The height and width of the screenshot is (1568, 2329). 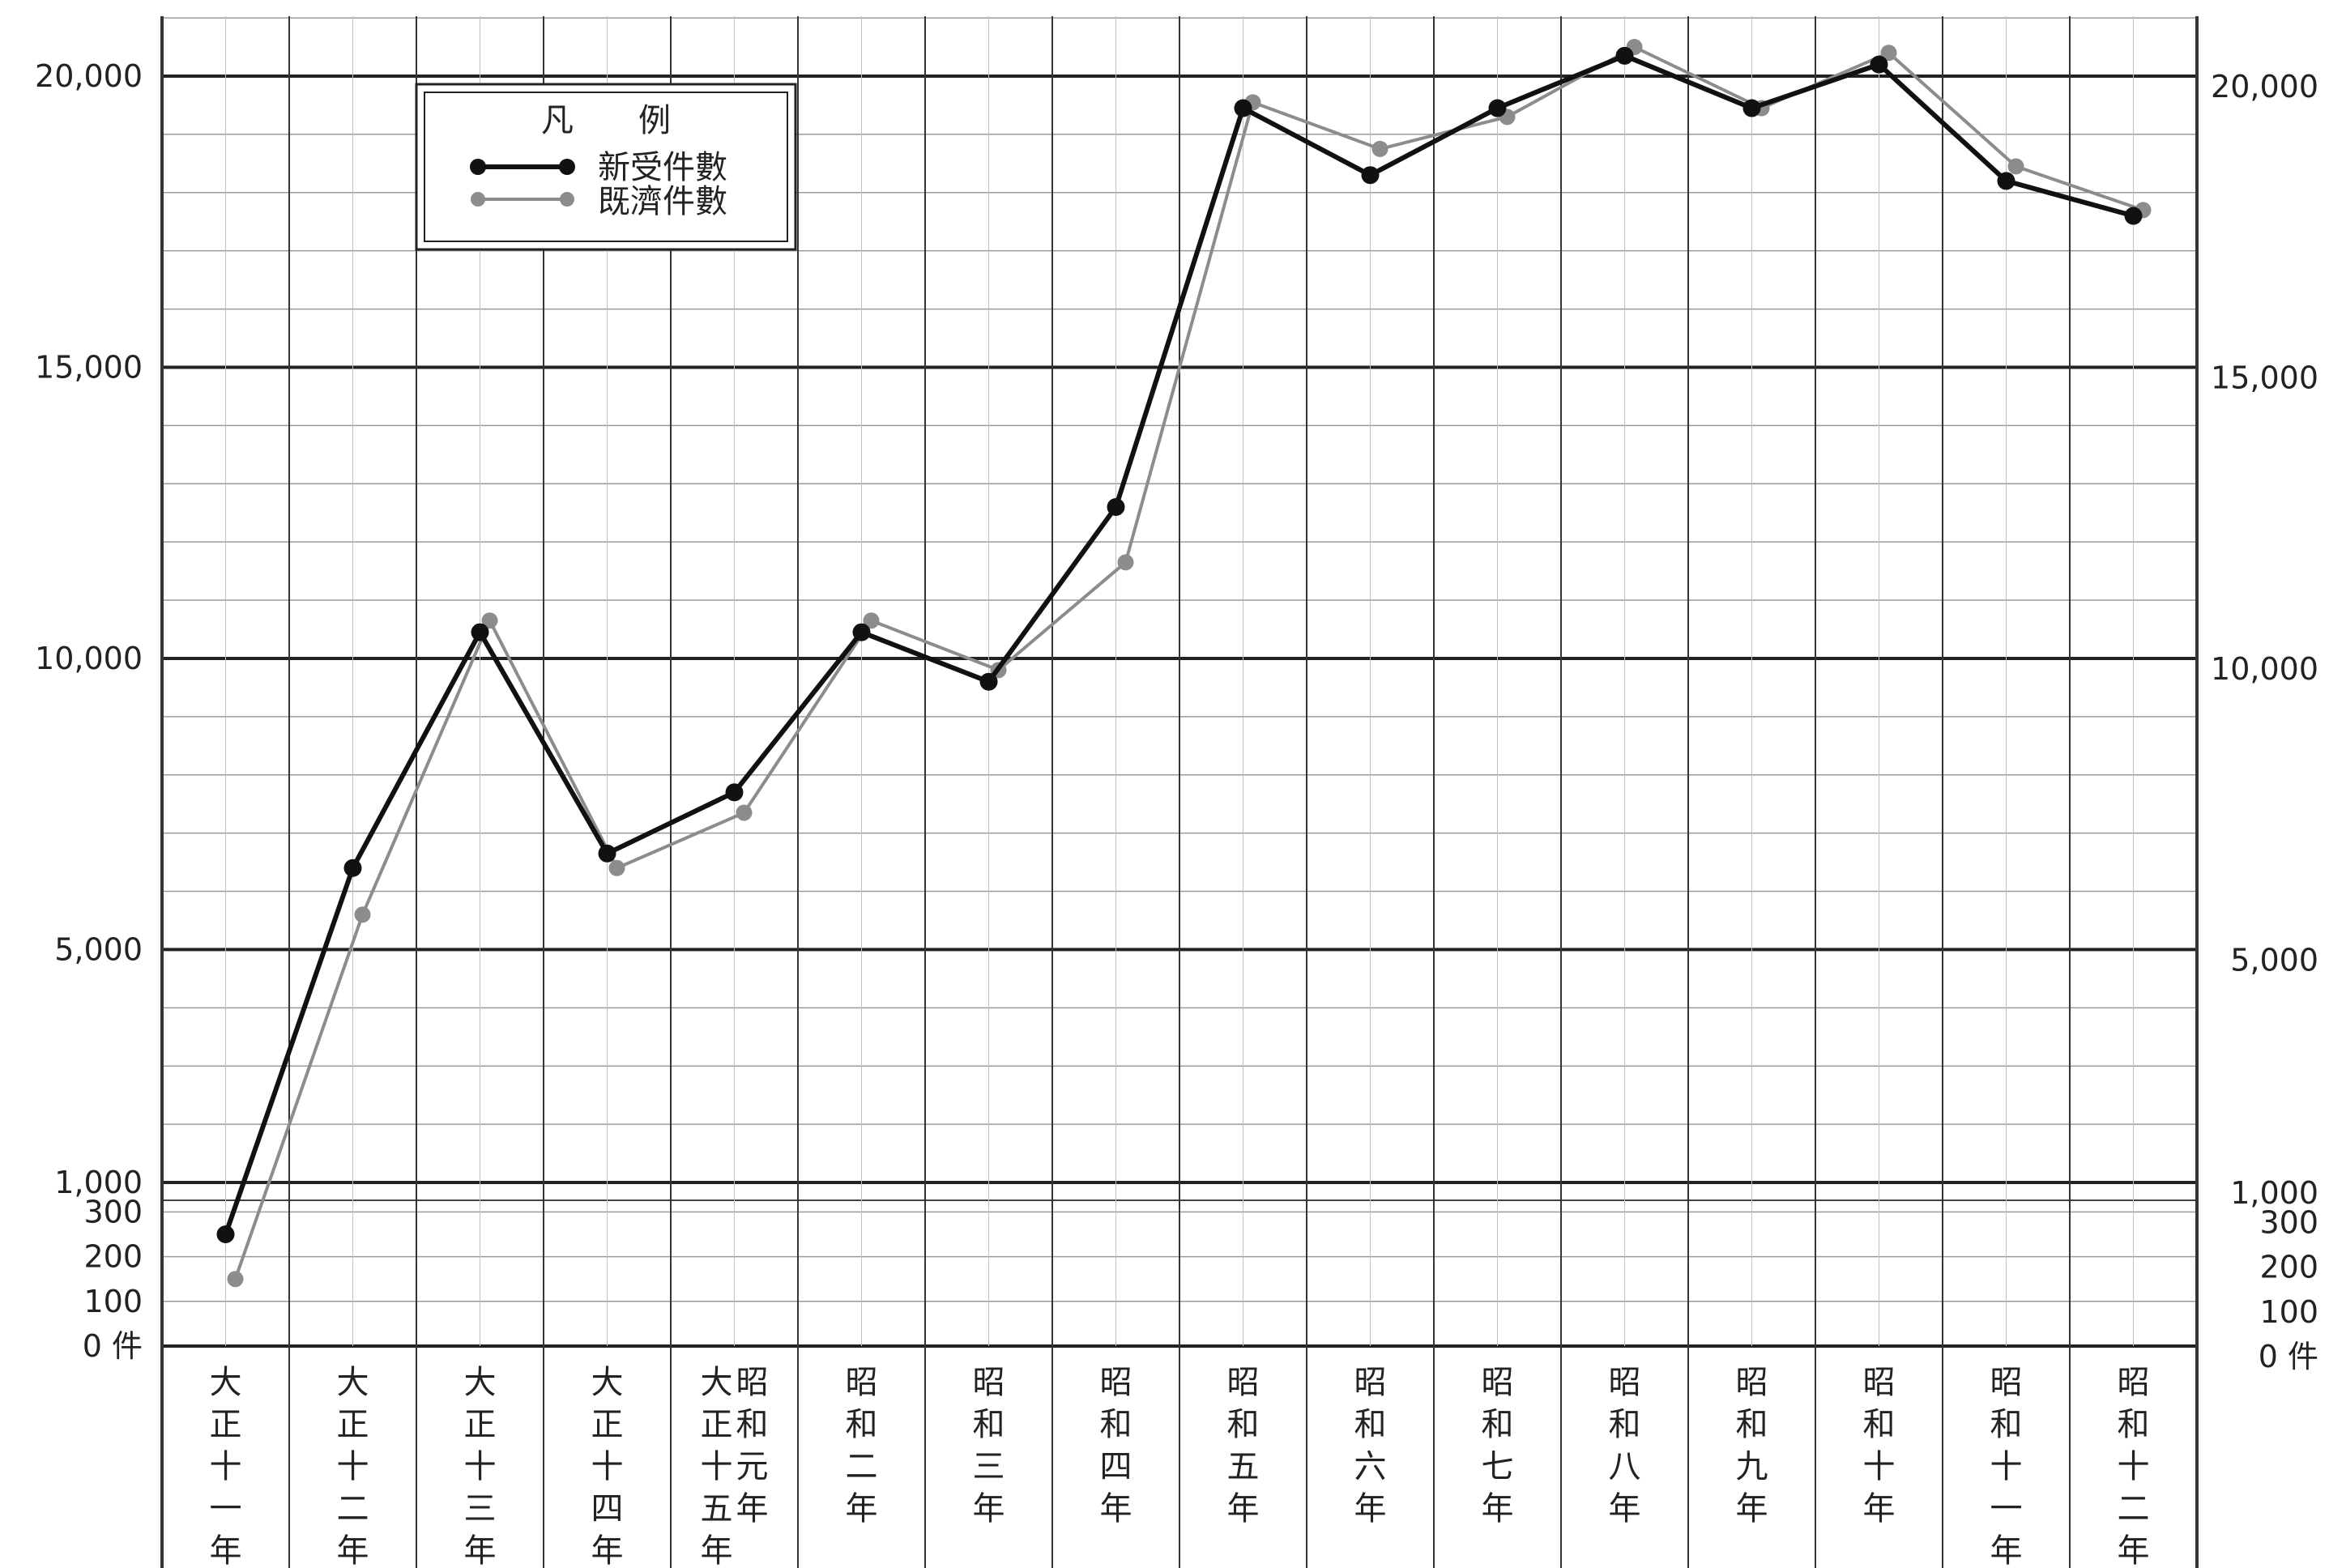 I want to click on x-category-glyph: 元, so click(x=753, y=1466).